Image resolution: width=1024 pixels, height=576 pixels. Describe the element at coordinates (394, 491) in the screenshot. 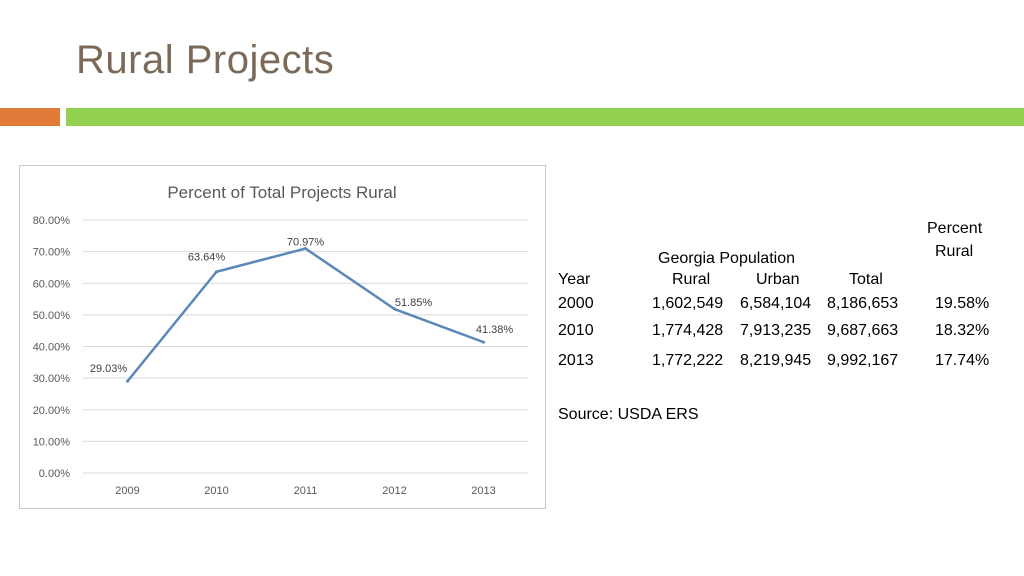

I see `x-tick-label: 2012` at that location.